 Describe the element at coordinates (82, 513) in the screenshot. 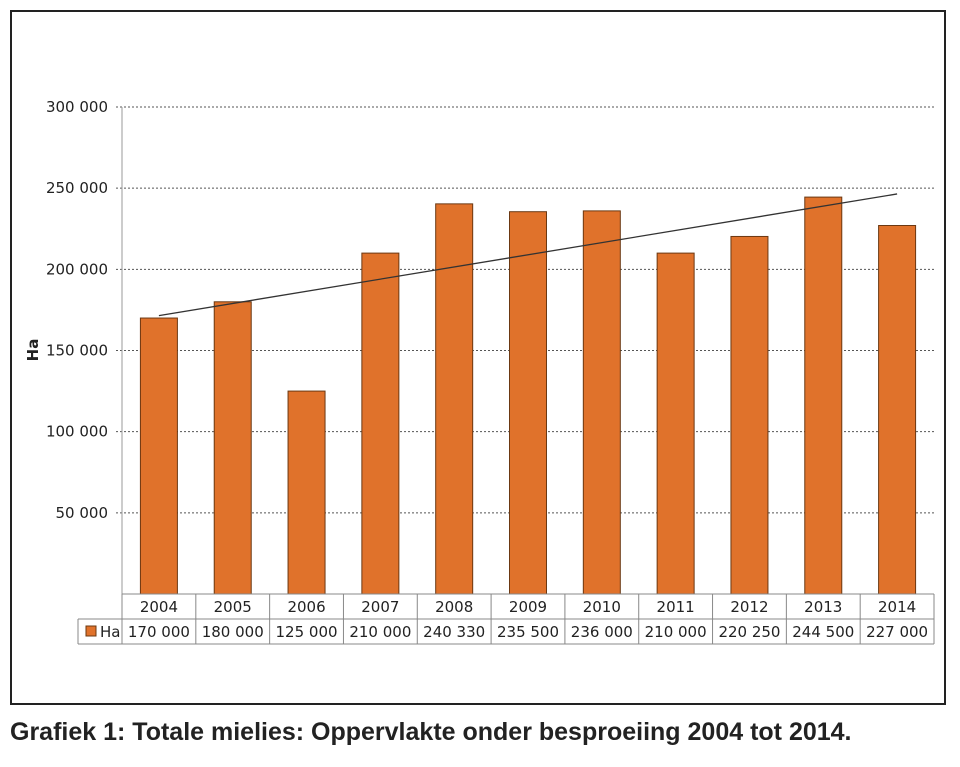

I see `y-tick-label: 50 000` at that location.